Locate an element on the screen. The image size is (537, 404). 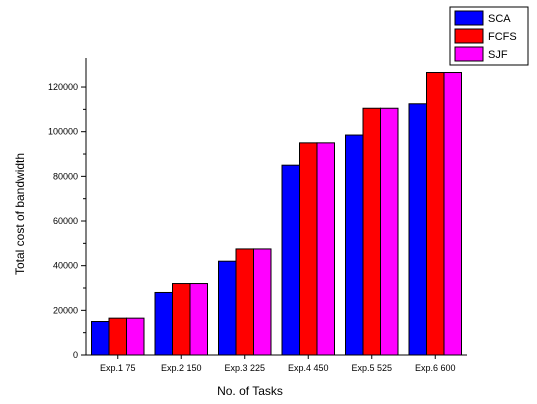
x-tick-label: Exp.2 150 is located at coordinates (181, 368).